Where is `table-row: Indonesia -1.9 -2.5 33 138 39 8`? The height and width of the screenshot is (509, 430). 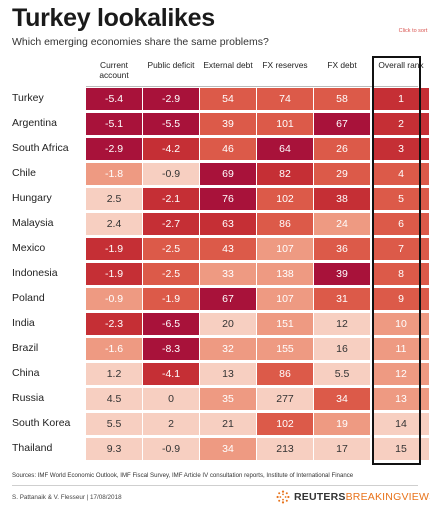 table-row: Indonesia -1.9 -2.5 33 138 39 8 is located at coordinates (220, 273).